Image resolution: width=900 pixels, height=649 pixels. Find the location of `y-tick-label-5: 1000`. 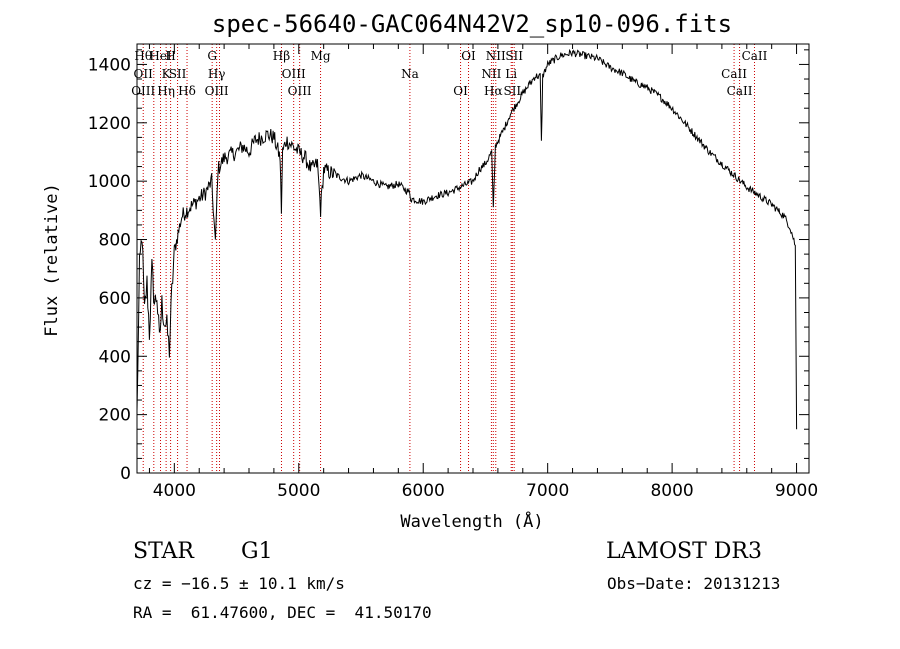

y-tick-label-5: 1000 is located at coordinates (109, 182).